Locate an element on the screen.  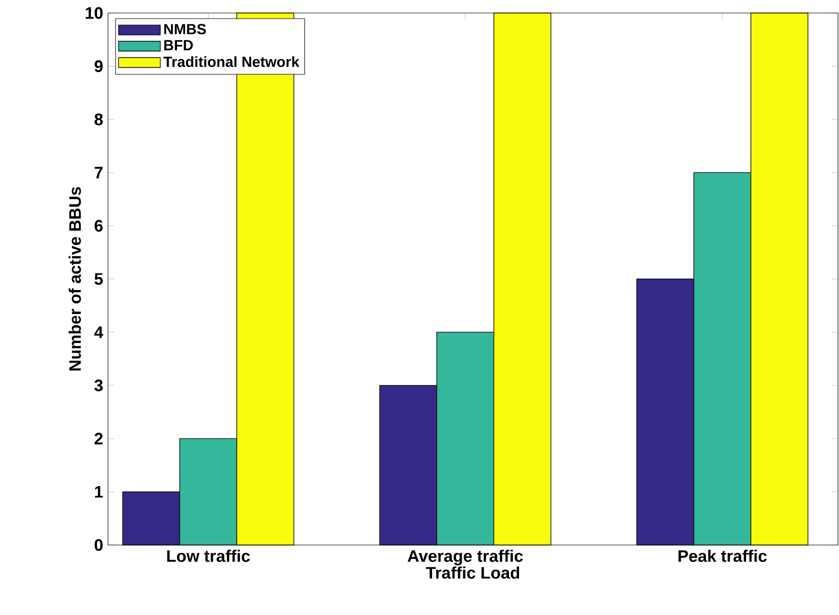
y-tick-label: 9 is located at coordinates (98, 66).